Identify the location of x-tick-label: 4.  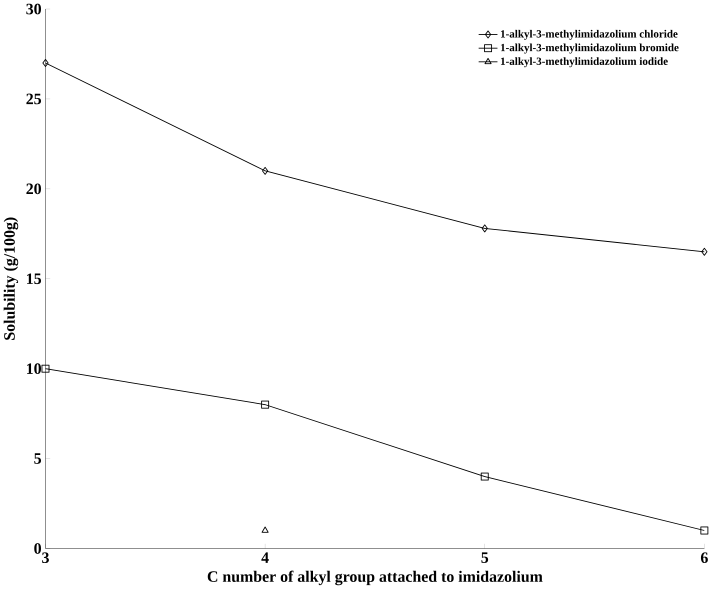
(265, 557).